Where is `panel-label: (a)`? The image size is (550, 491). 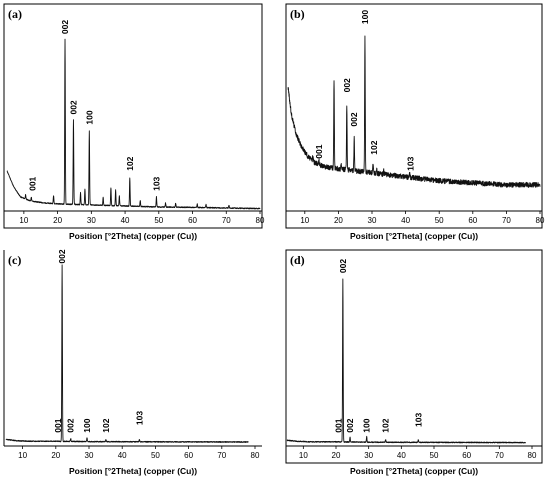 panel-label: (a) is located at coordinates (15, 14).